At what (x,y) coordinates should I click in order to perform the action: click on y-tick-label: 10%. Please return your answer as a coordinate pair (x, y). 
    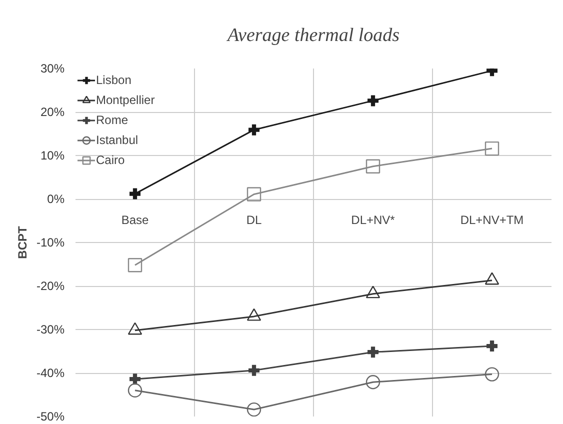
    Looking at the image, I should click on (52, 155).